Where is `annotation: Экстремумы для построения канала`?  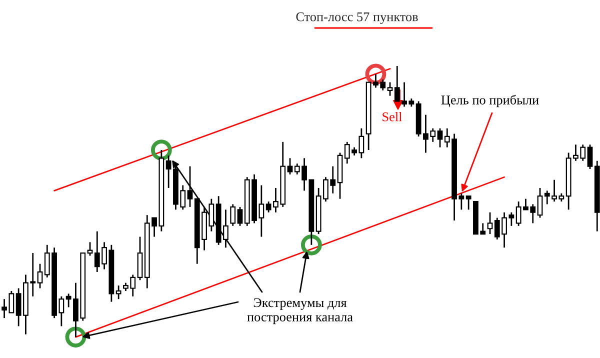 annotation: Экстремумы для построения канала is located at coordinates (300, 311).